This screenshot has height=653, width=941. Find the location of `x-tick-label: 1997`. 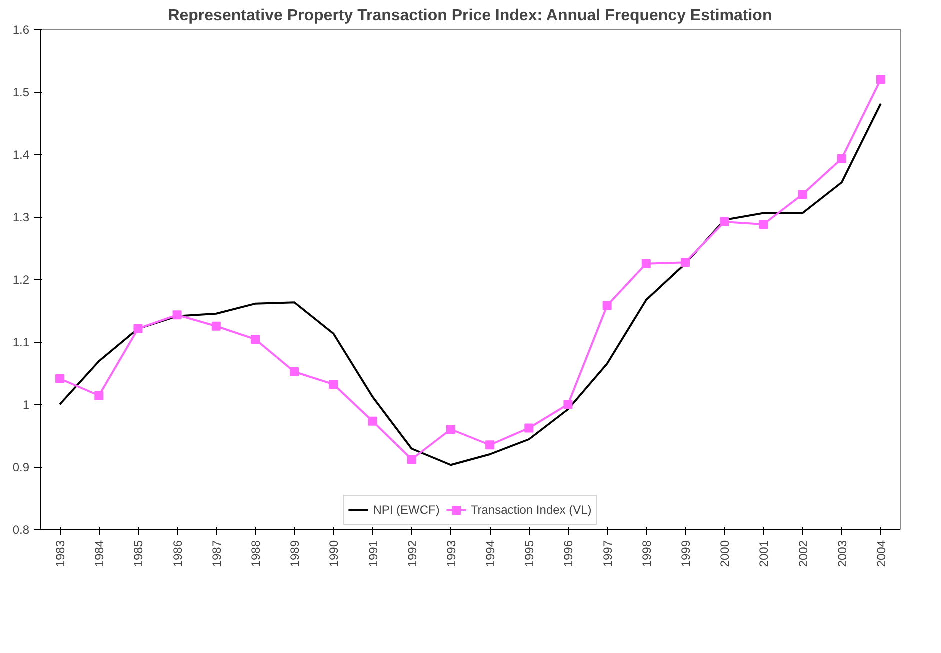

x-tick-label: 1997 is located at coordinates (607, 554).